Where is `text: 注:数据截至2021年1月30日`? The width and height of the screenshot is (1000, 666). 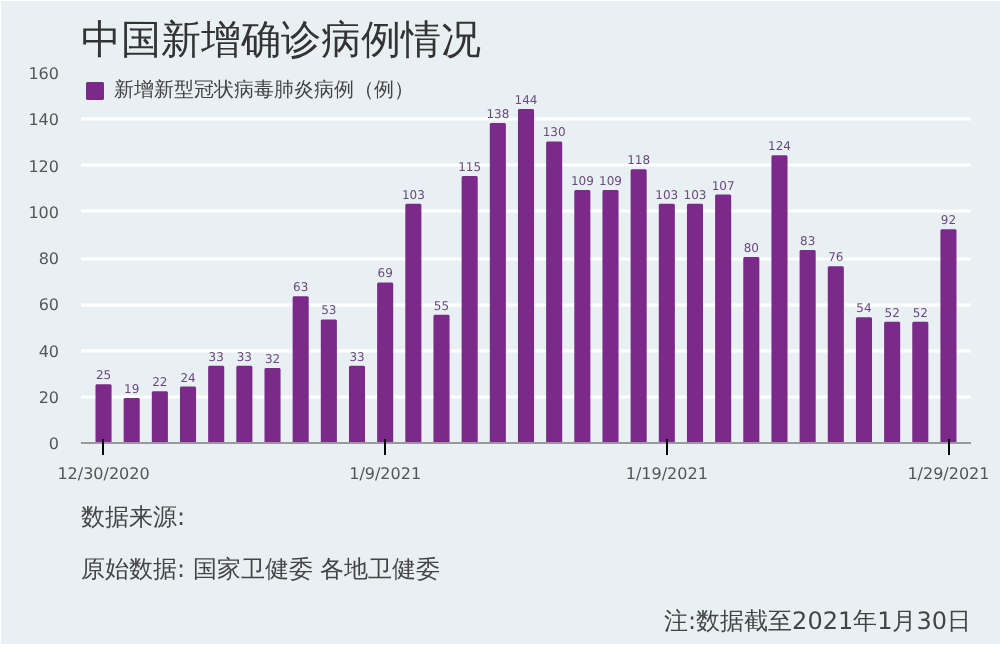
text: 注:数据截至2021年1月30日 is located at coordinates (818, 621).